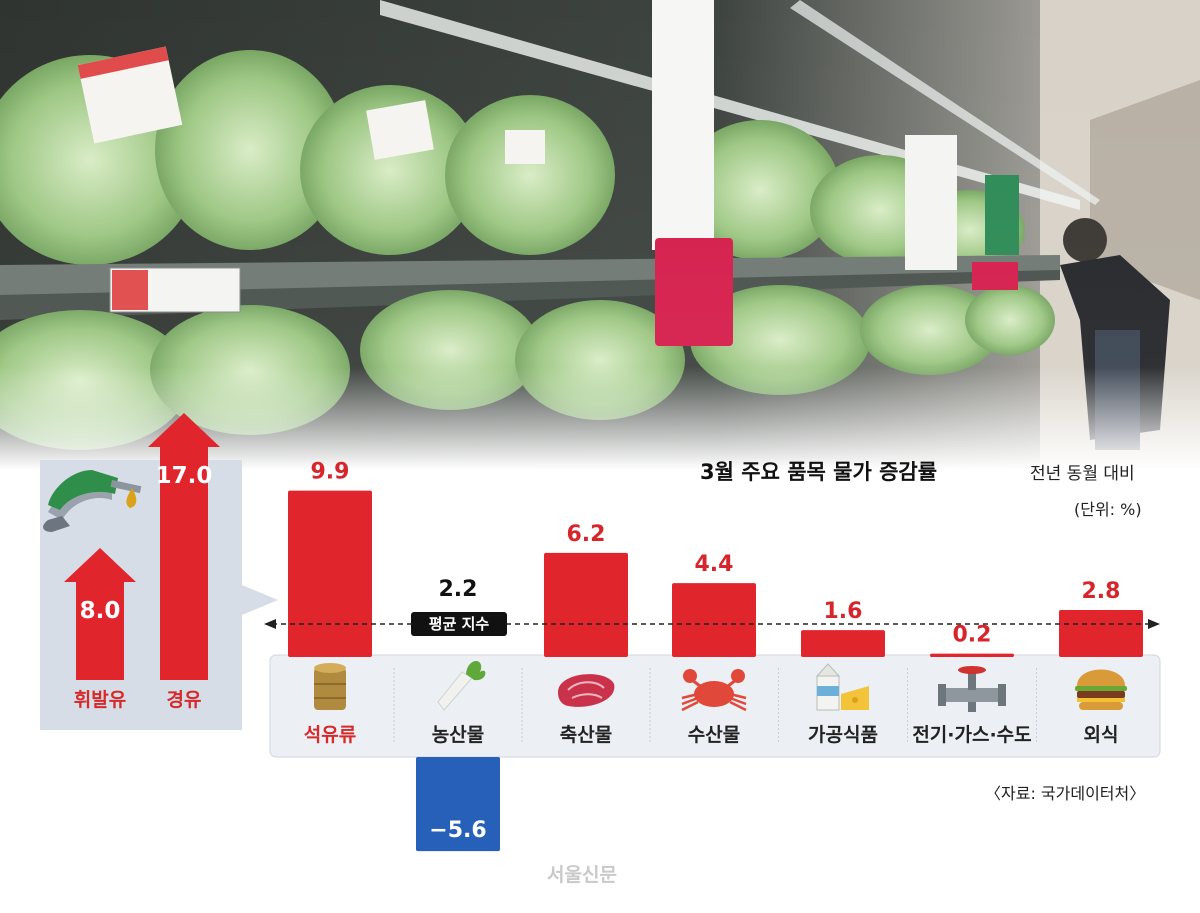 The image size is (1200, 913). I want to click on category-label-0: 석유류, so click(330, 735).